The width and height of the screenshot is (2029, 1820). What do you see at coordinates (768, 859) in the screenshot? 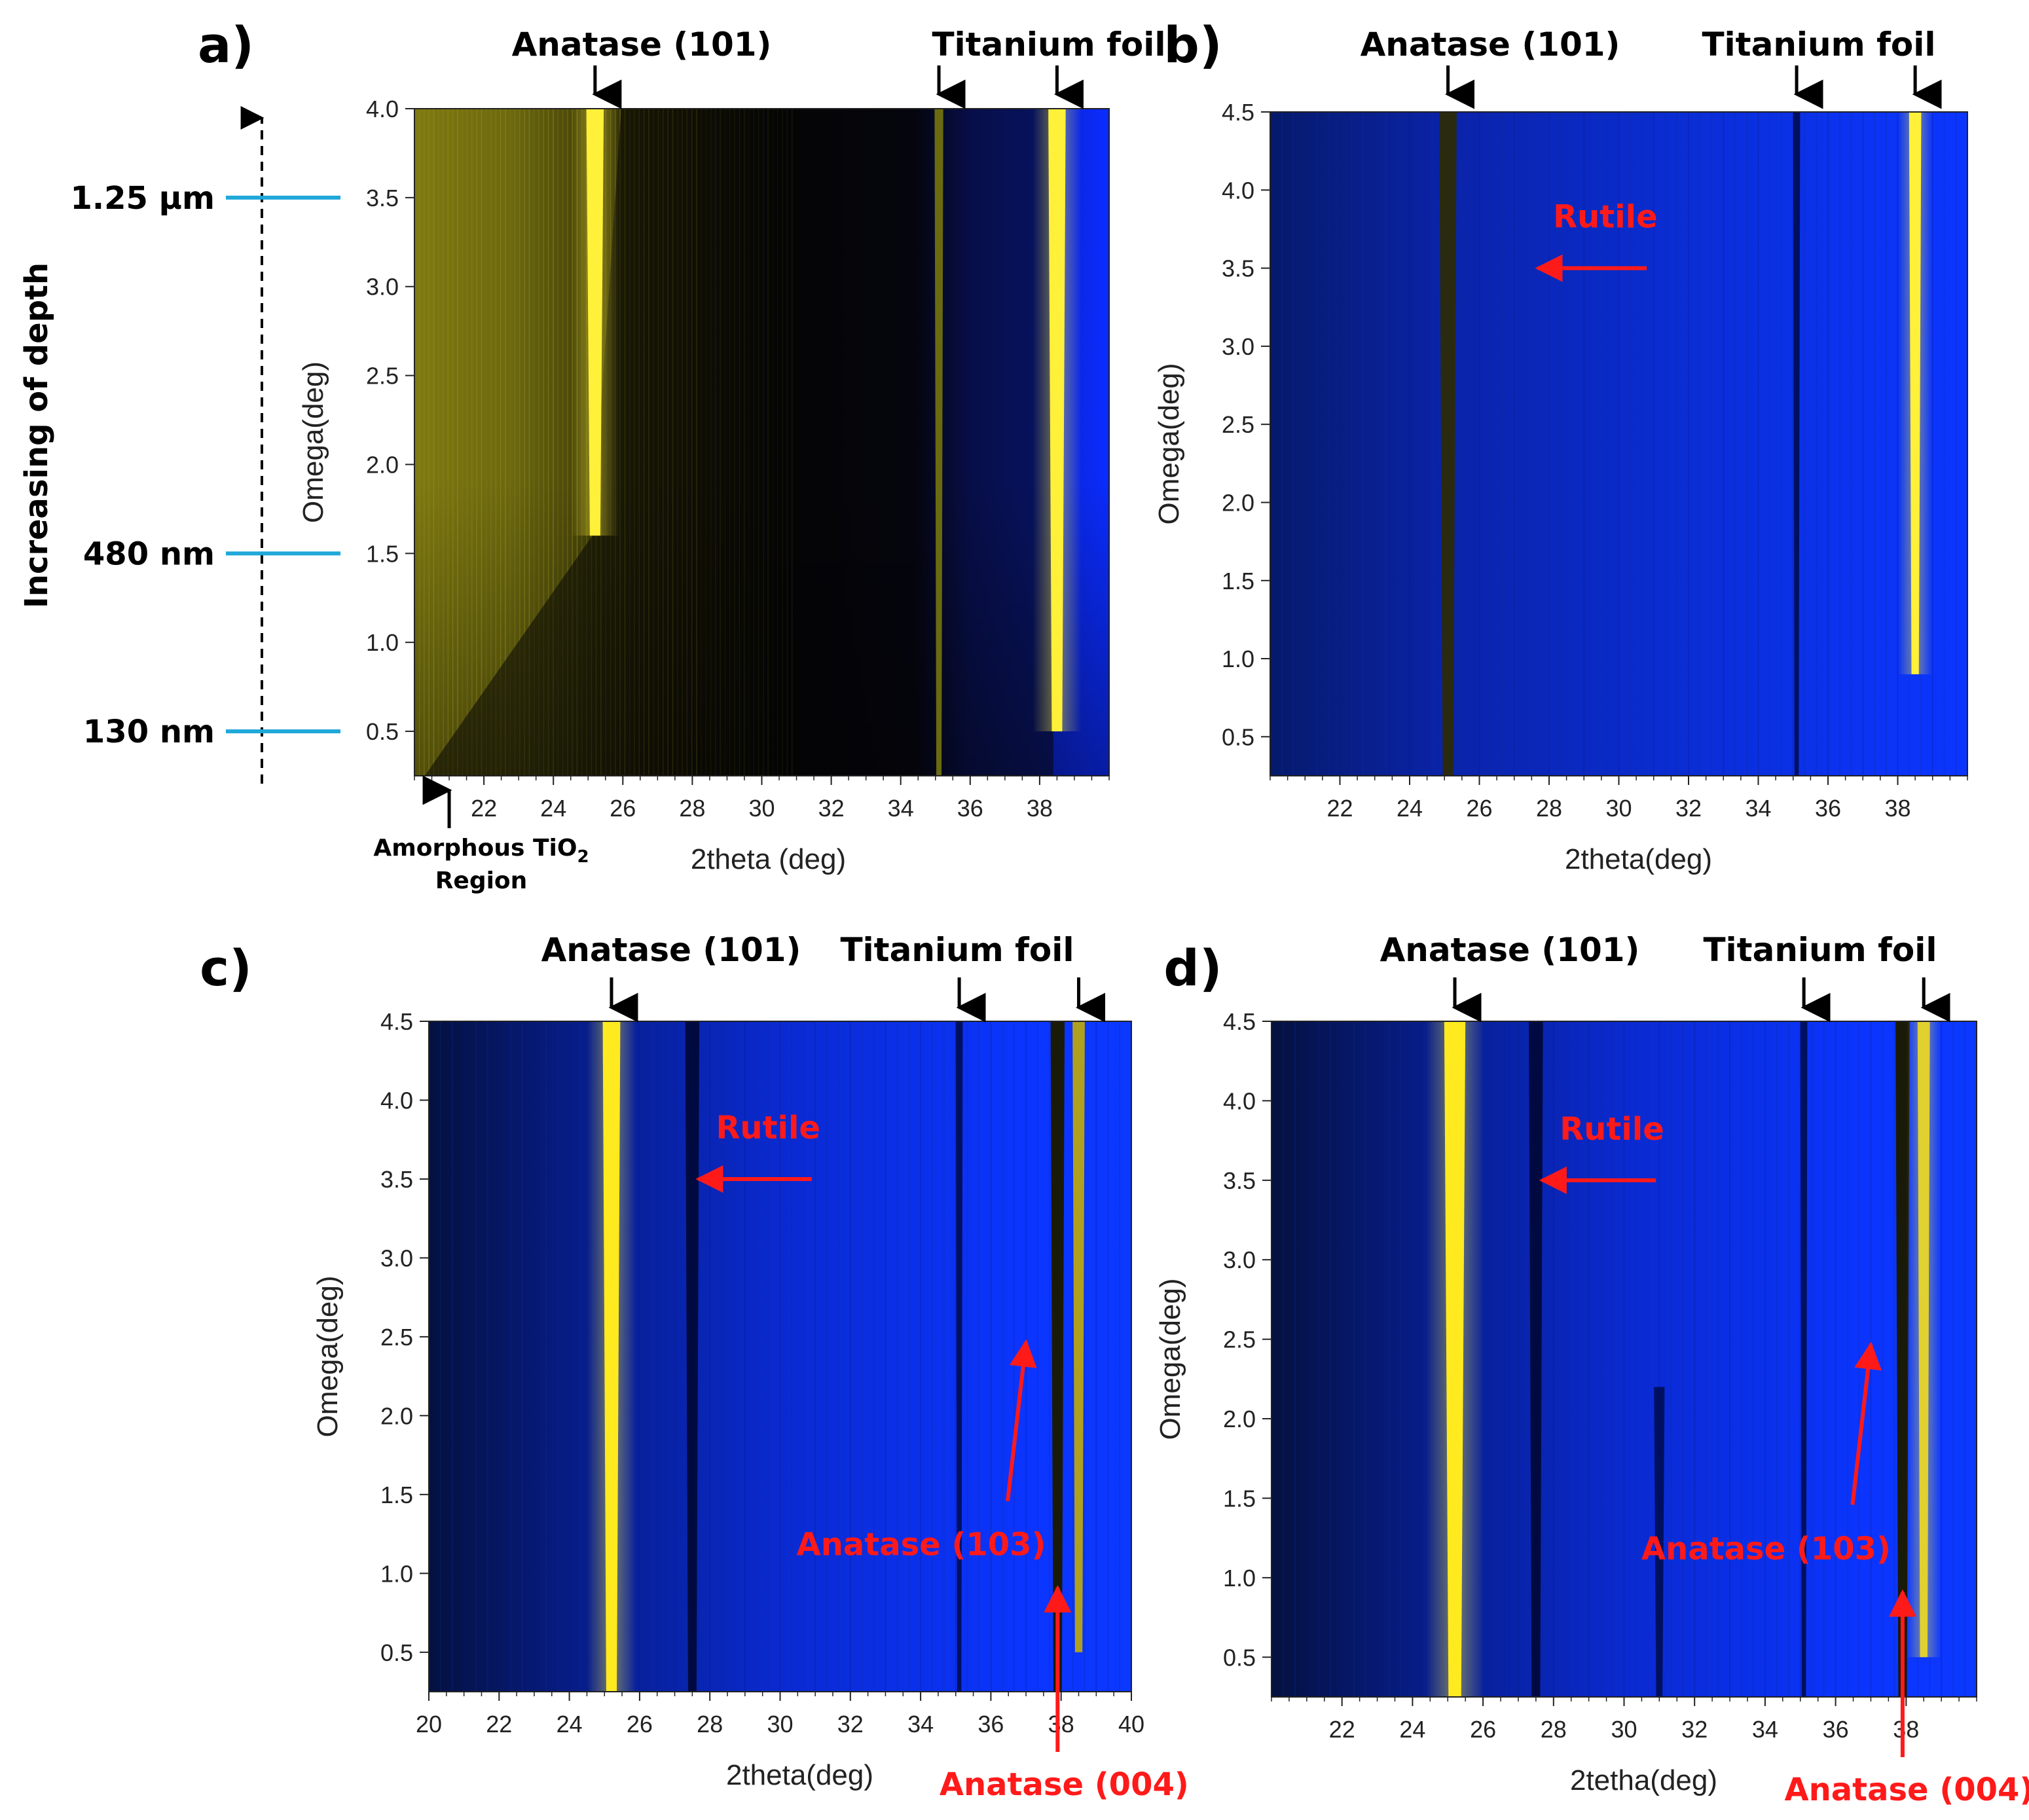
I see `x-axis-title: 2theta (deg)` at bounding box center [768, 859].